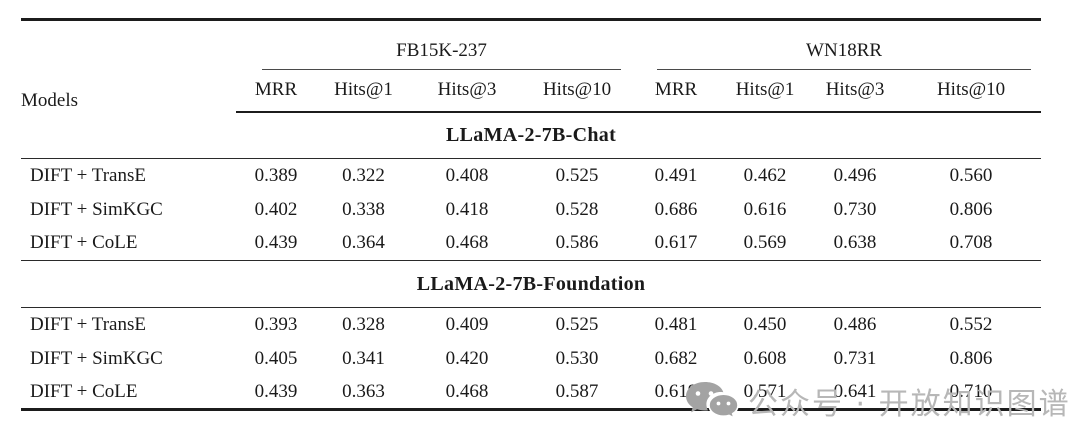  I want to click on value-cell: 0.617, so click(676, 243).